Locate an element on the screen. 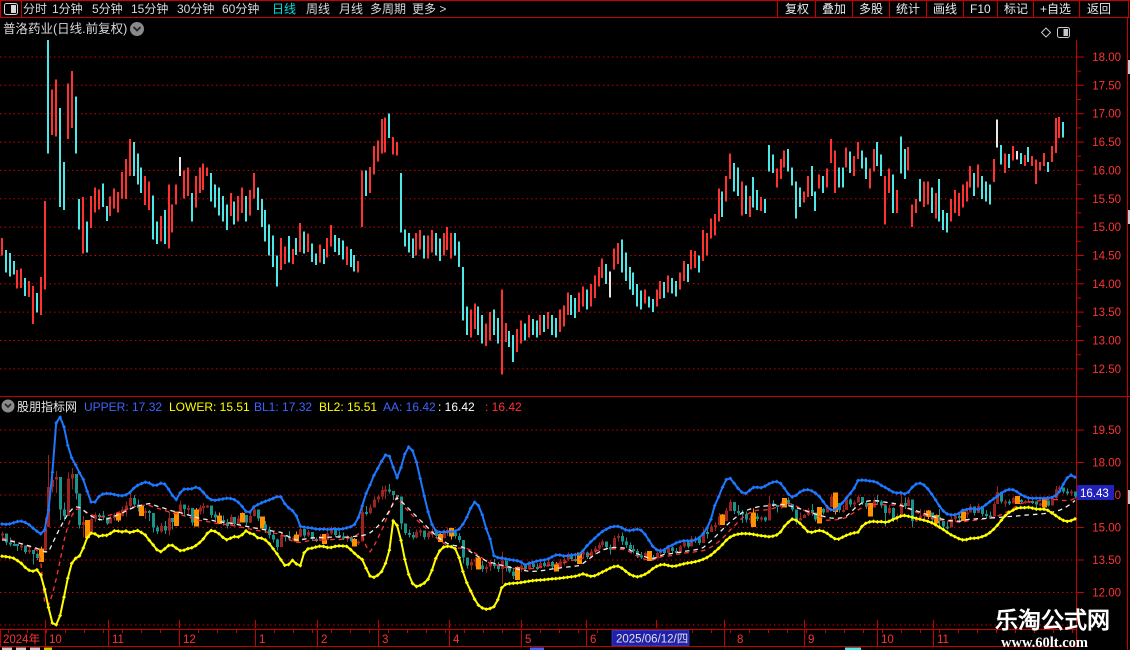  svg-text: 8 is located at coordinates (740, 640).